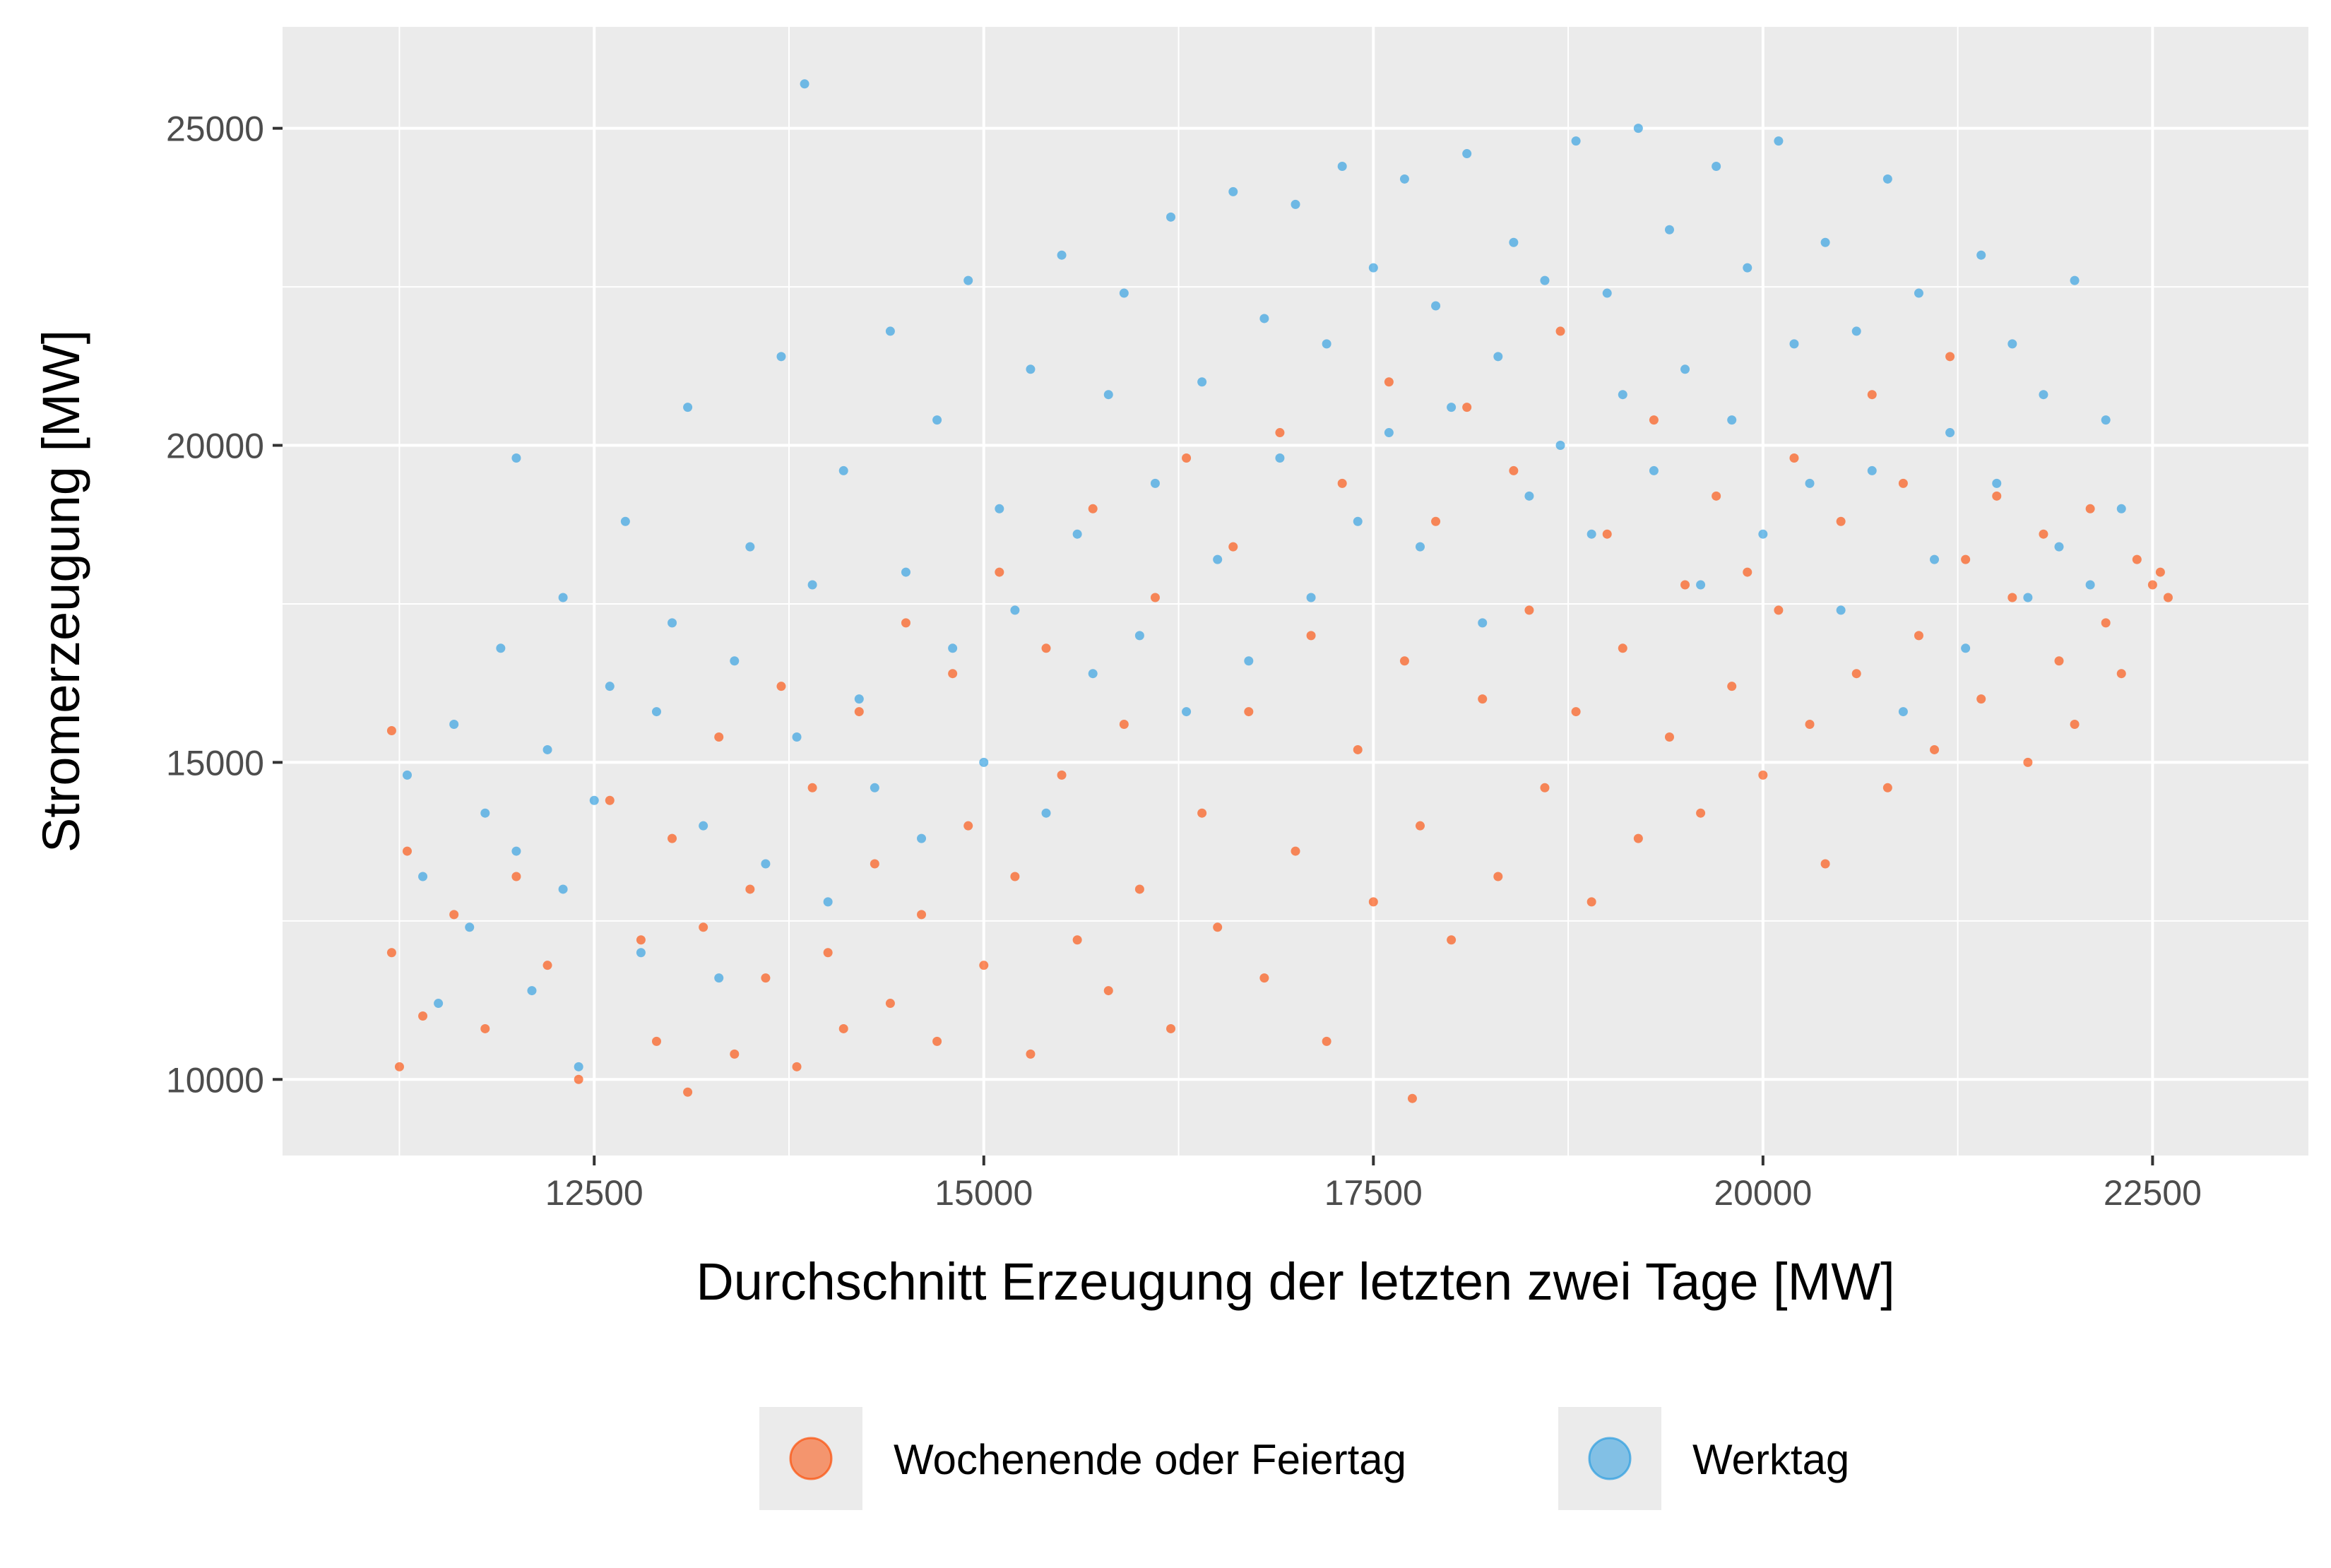  I want to click on legend-marker-werktag, so click(1610, 1458).